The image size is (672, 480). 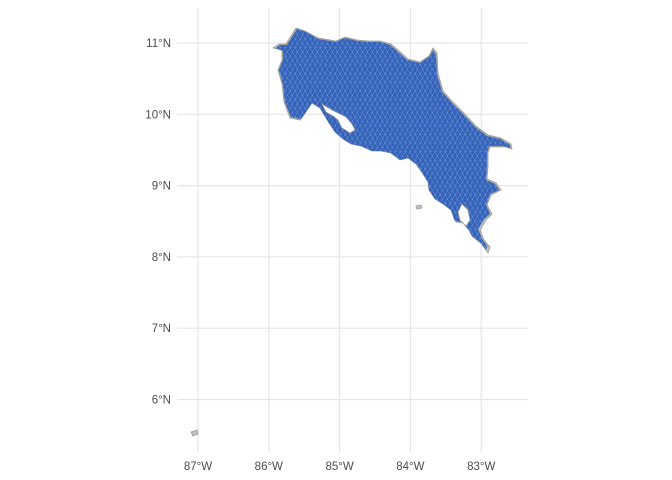 I want to click on x-axis-labels: 87°W 86°W 85°W 84°W 83°W, so click(x=340, y=467).